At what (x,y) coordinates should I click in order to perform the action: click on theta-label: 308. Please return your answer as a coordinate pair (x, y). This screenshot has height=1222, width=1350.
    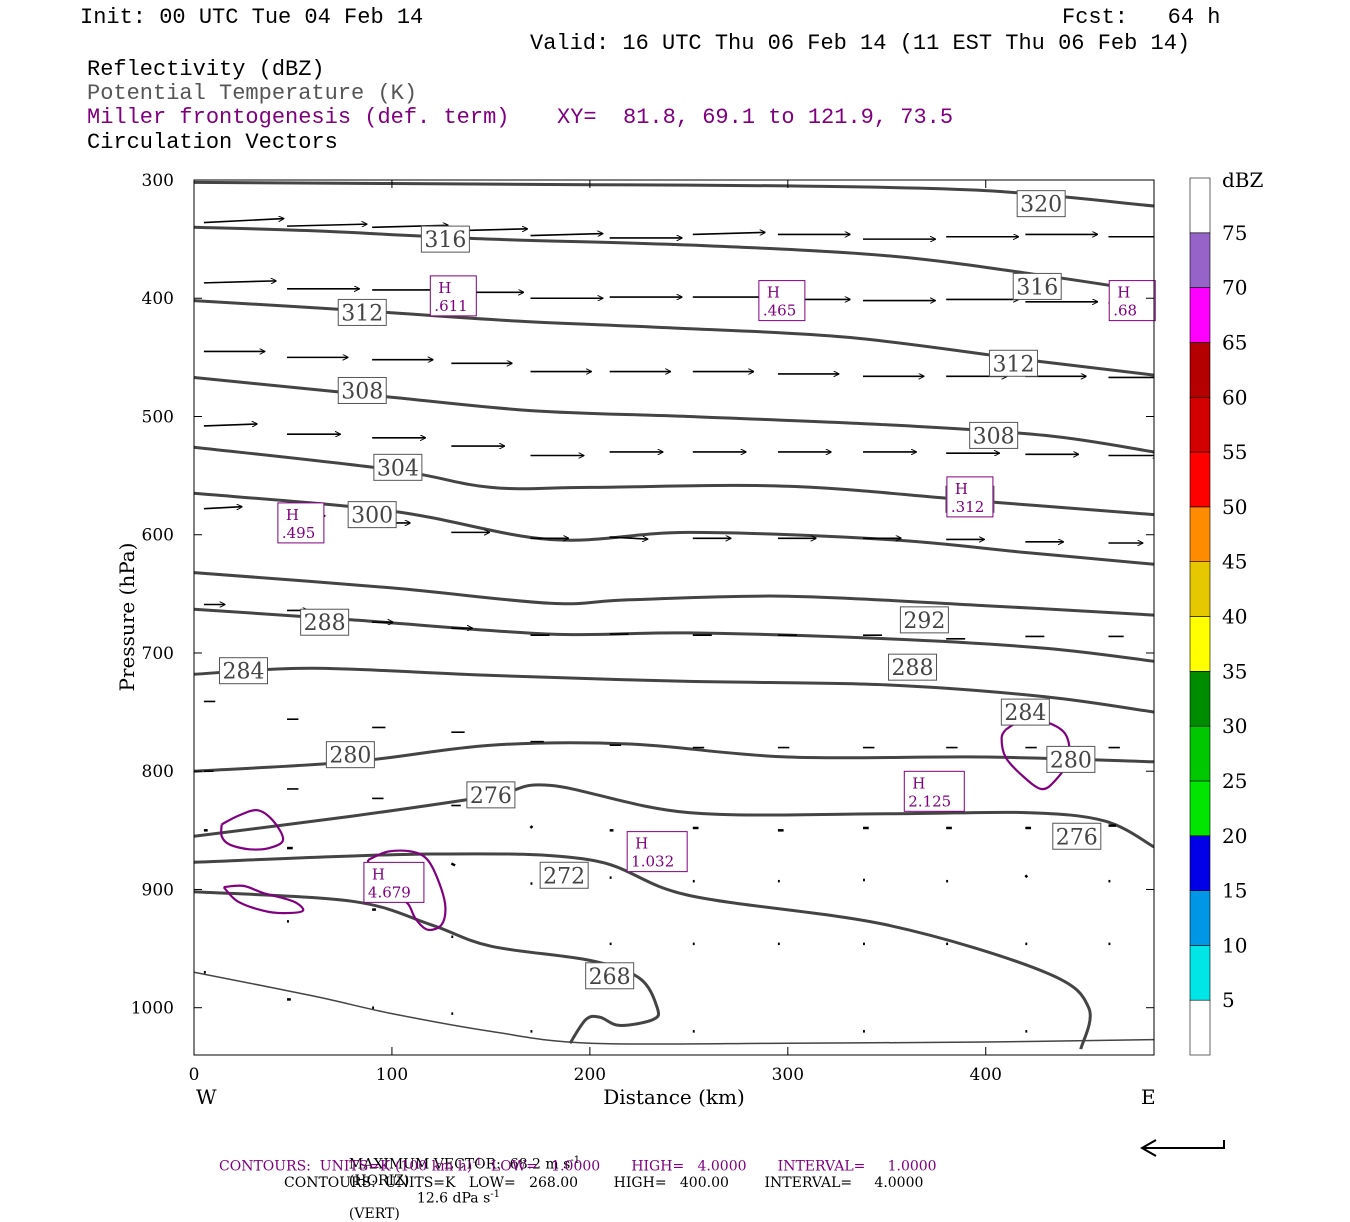
    Looking at the image, I should click on (994, 435).